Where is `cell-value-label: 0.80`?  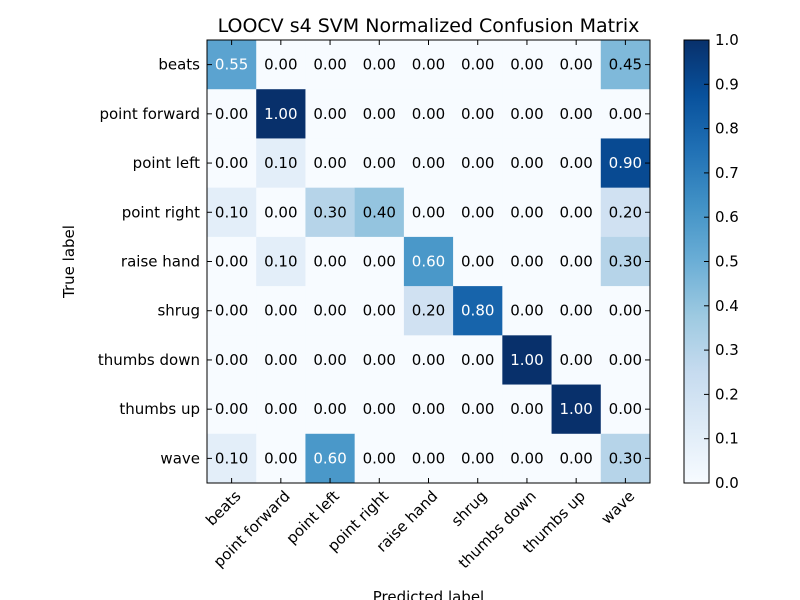 cell-value-label: 0.80 is located at coordinates (477, 311).